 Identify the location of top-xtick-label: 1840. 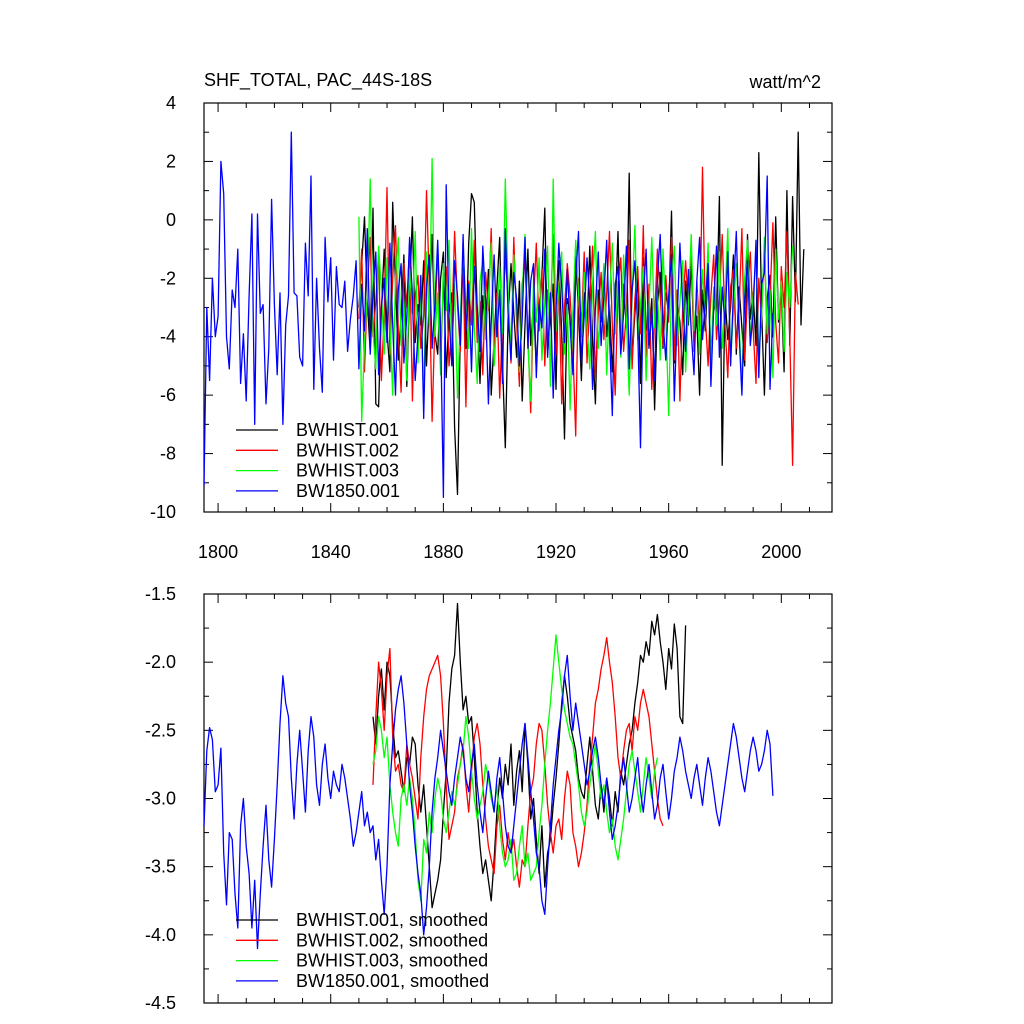
(331, 552).